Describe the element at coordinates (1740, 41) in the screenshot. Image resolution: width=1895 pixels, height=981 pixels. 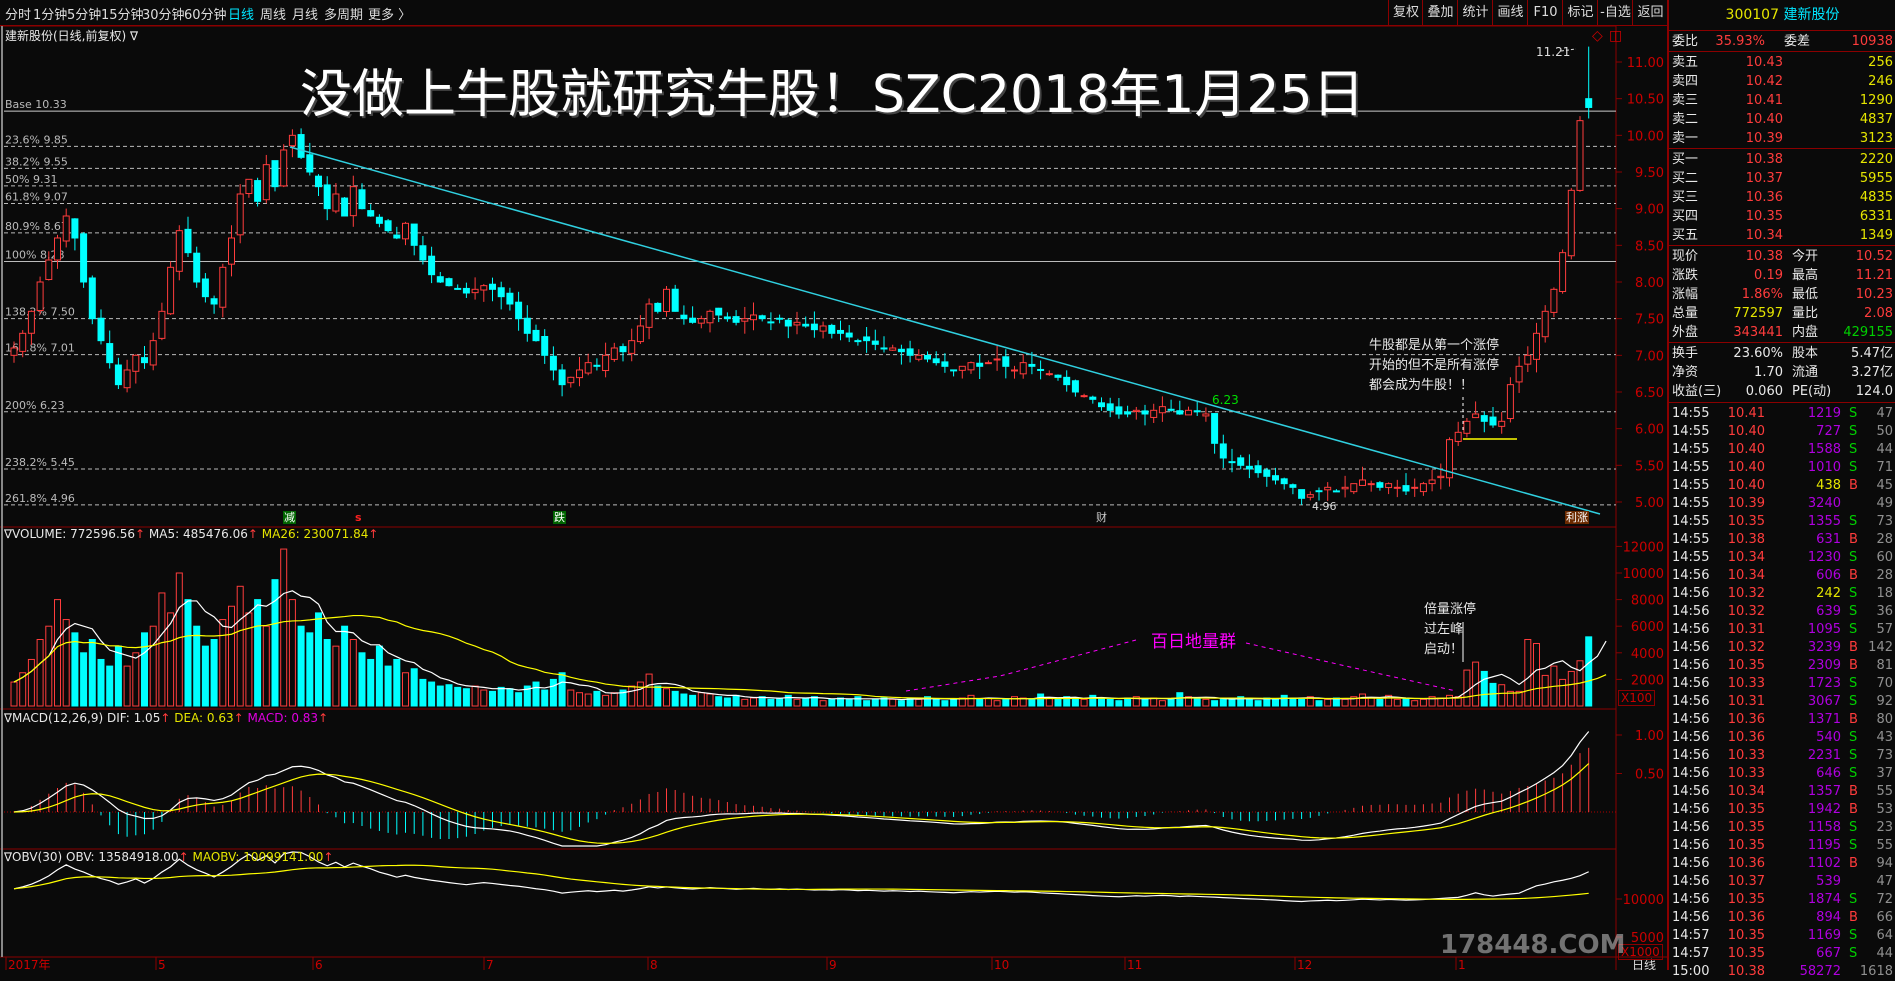
I see `cell: 35.93%` at that location.